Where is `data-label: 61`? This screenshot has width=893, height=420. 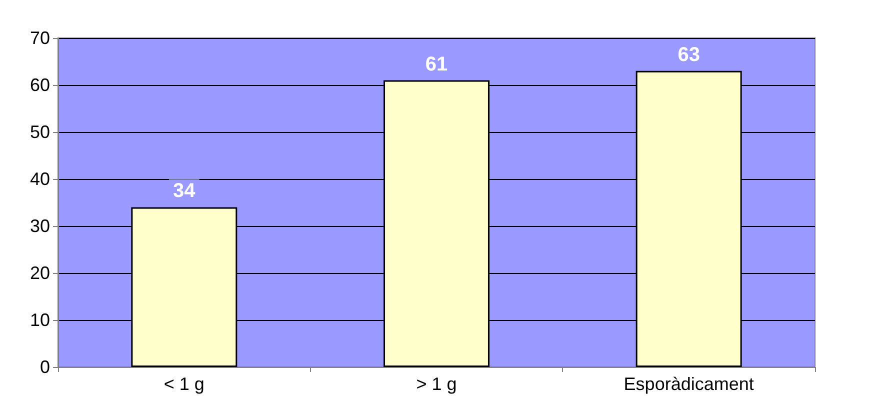
data-label: 61 is located at coordinates (436, 64).